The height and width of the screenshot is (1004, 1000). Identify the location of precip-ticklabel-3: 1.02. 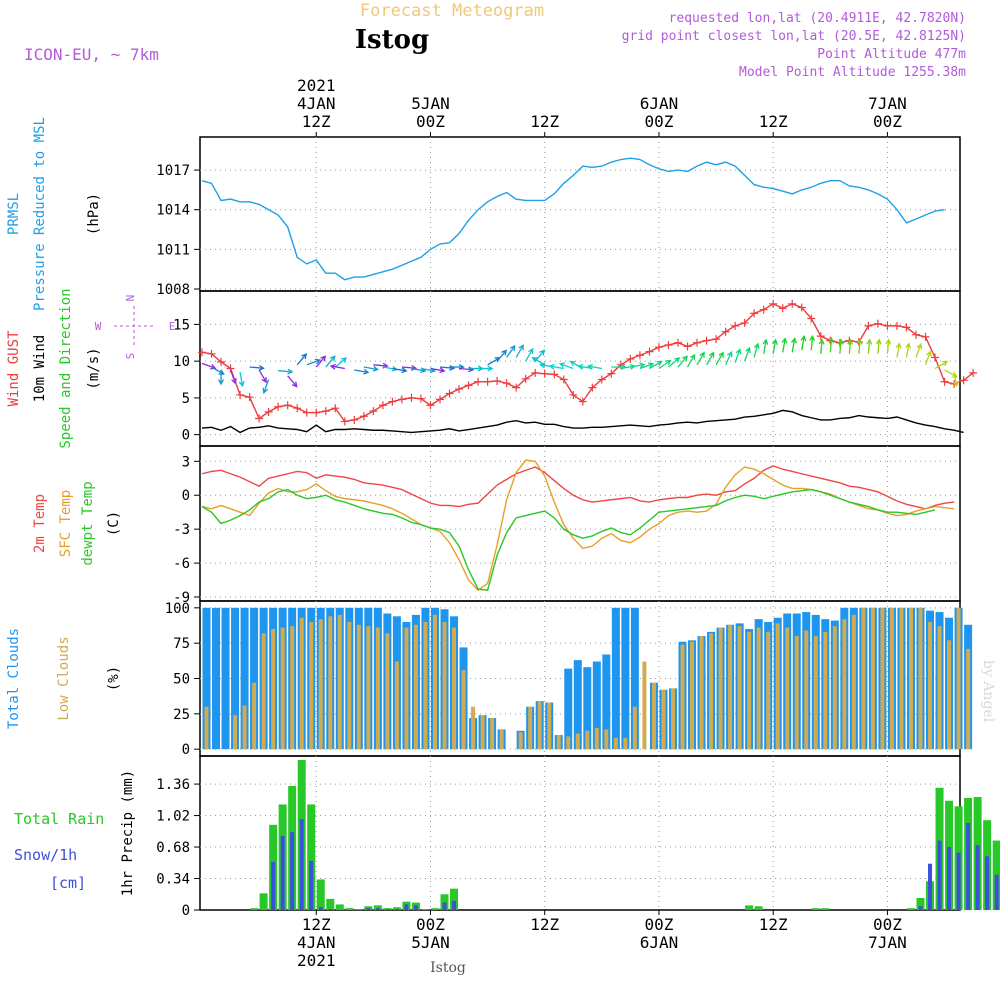
(173, 817).